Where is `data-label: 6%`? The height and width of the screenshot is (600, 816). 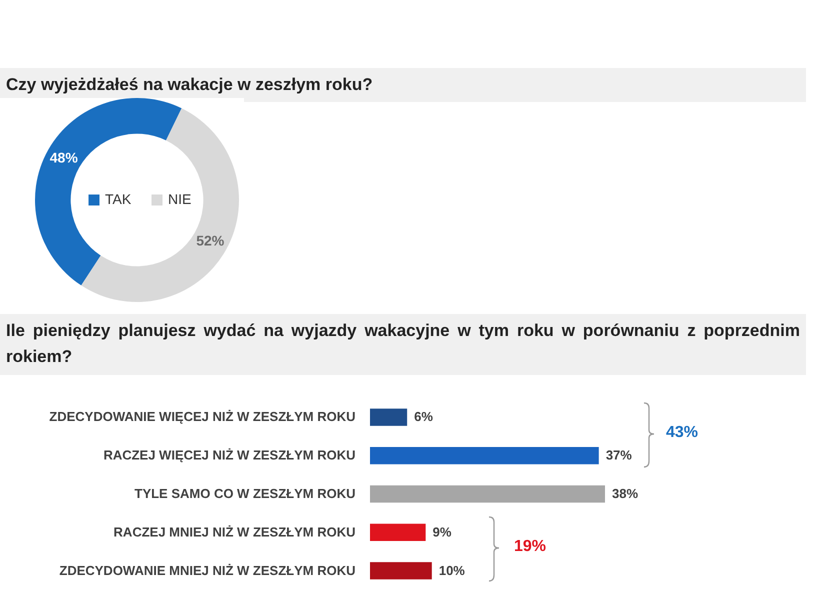 data-label: 6% is located at coordinates (424, 416).